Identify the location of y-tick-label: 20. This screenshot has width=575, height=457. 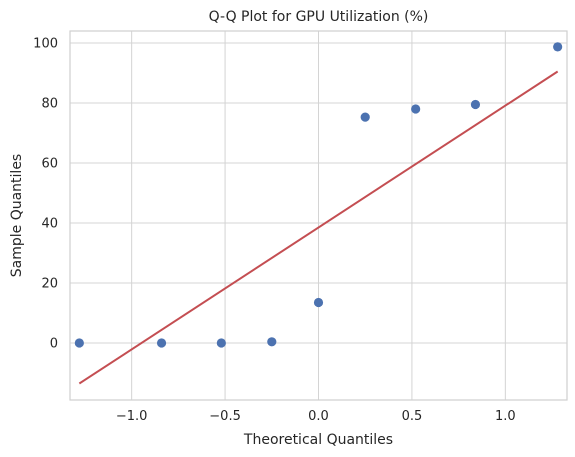
(49, 284).